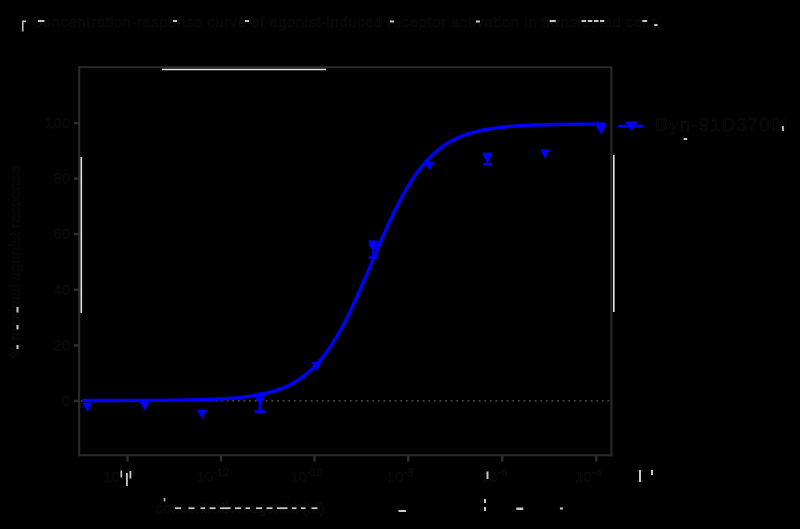  What do you see at coordinates (57, 123) in the screenshot?
I see `svg-text: 100` at bounding box center [57, 123].